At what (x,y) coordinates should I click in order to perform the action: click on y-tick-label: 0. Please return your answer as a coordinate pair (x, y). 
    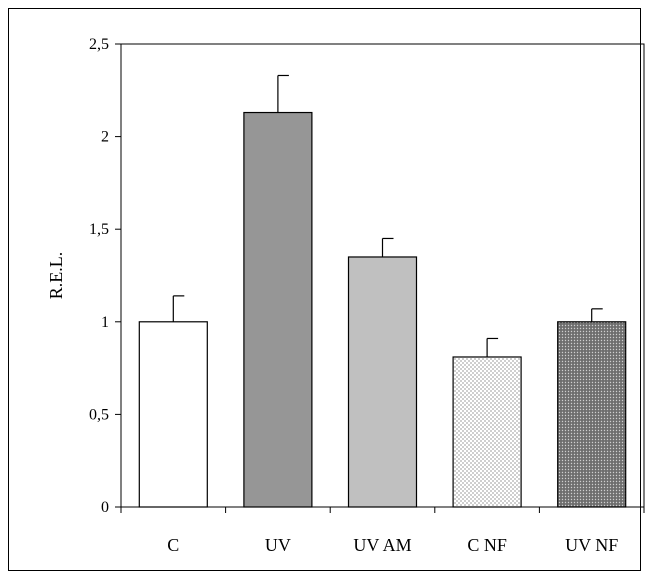
    Looking at the image, I should click on (105, 507).